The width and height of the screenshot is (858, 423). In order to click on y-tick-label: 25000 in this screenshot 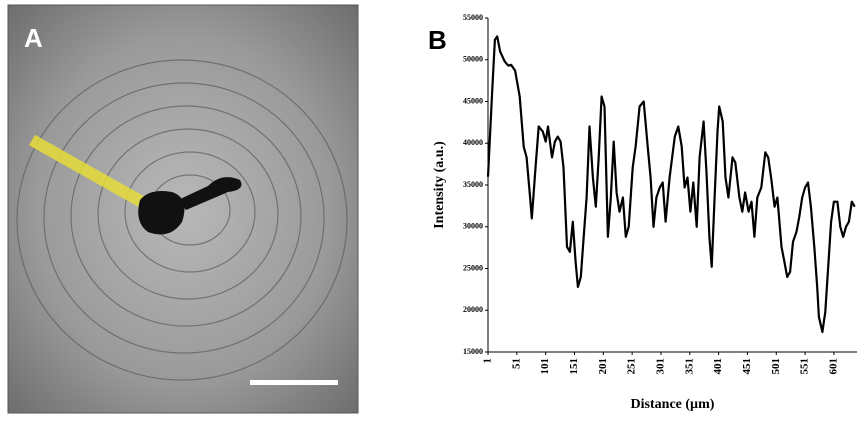, I will do `click(473, 267)`.